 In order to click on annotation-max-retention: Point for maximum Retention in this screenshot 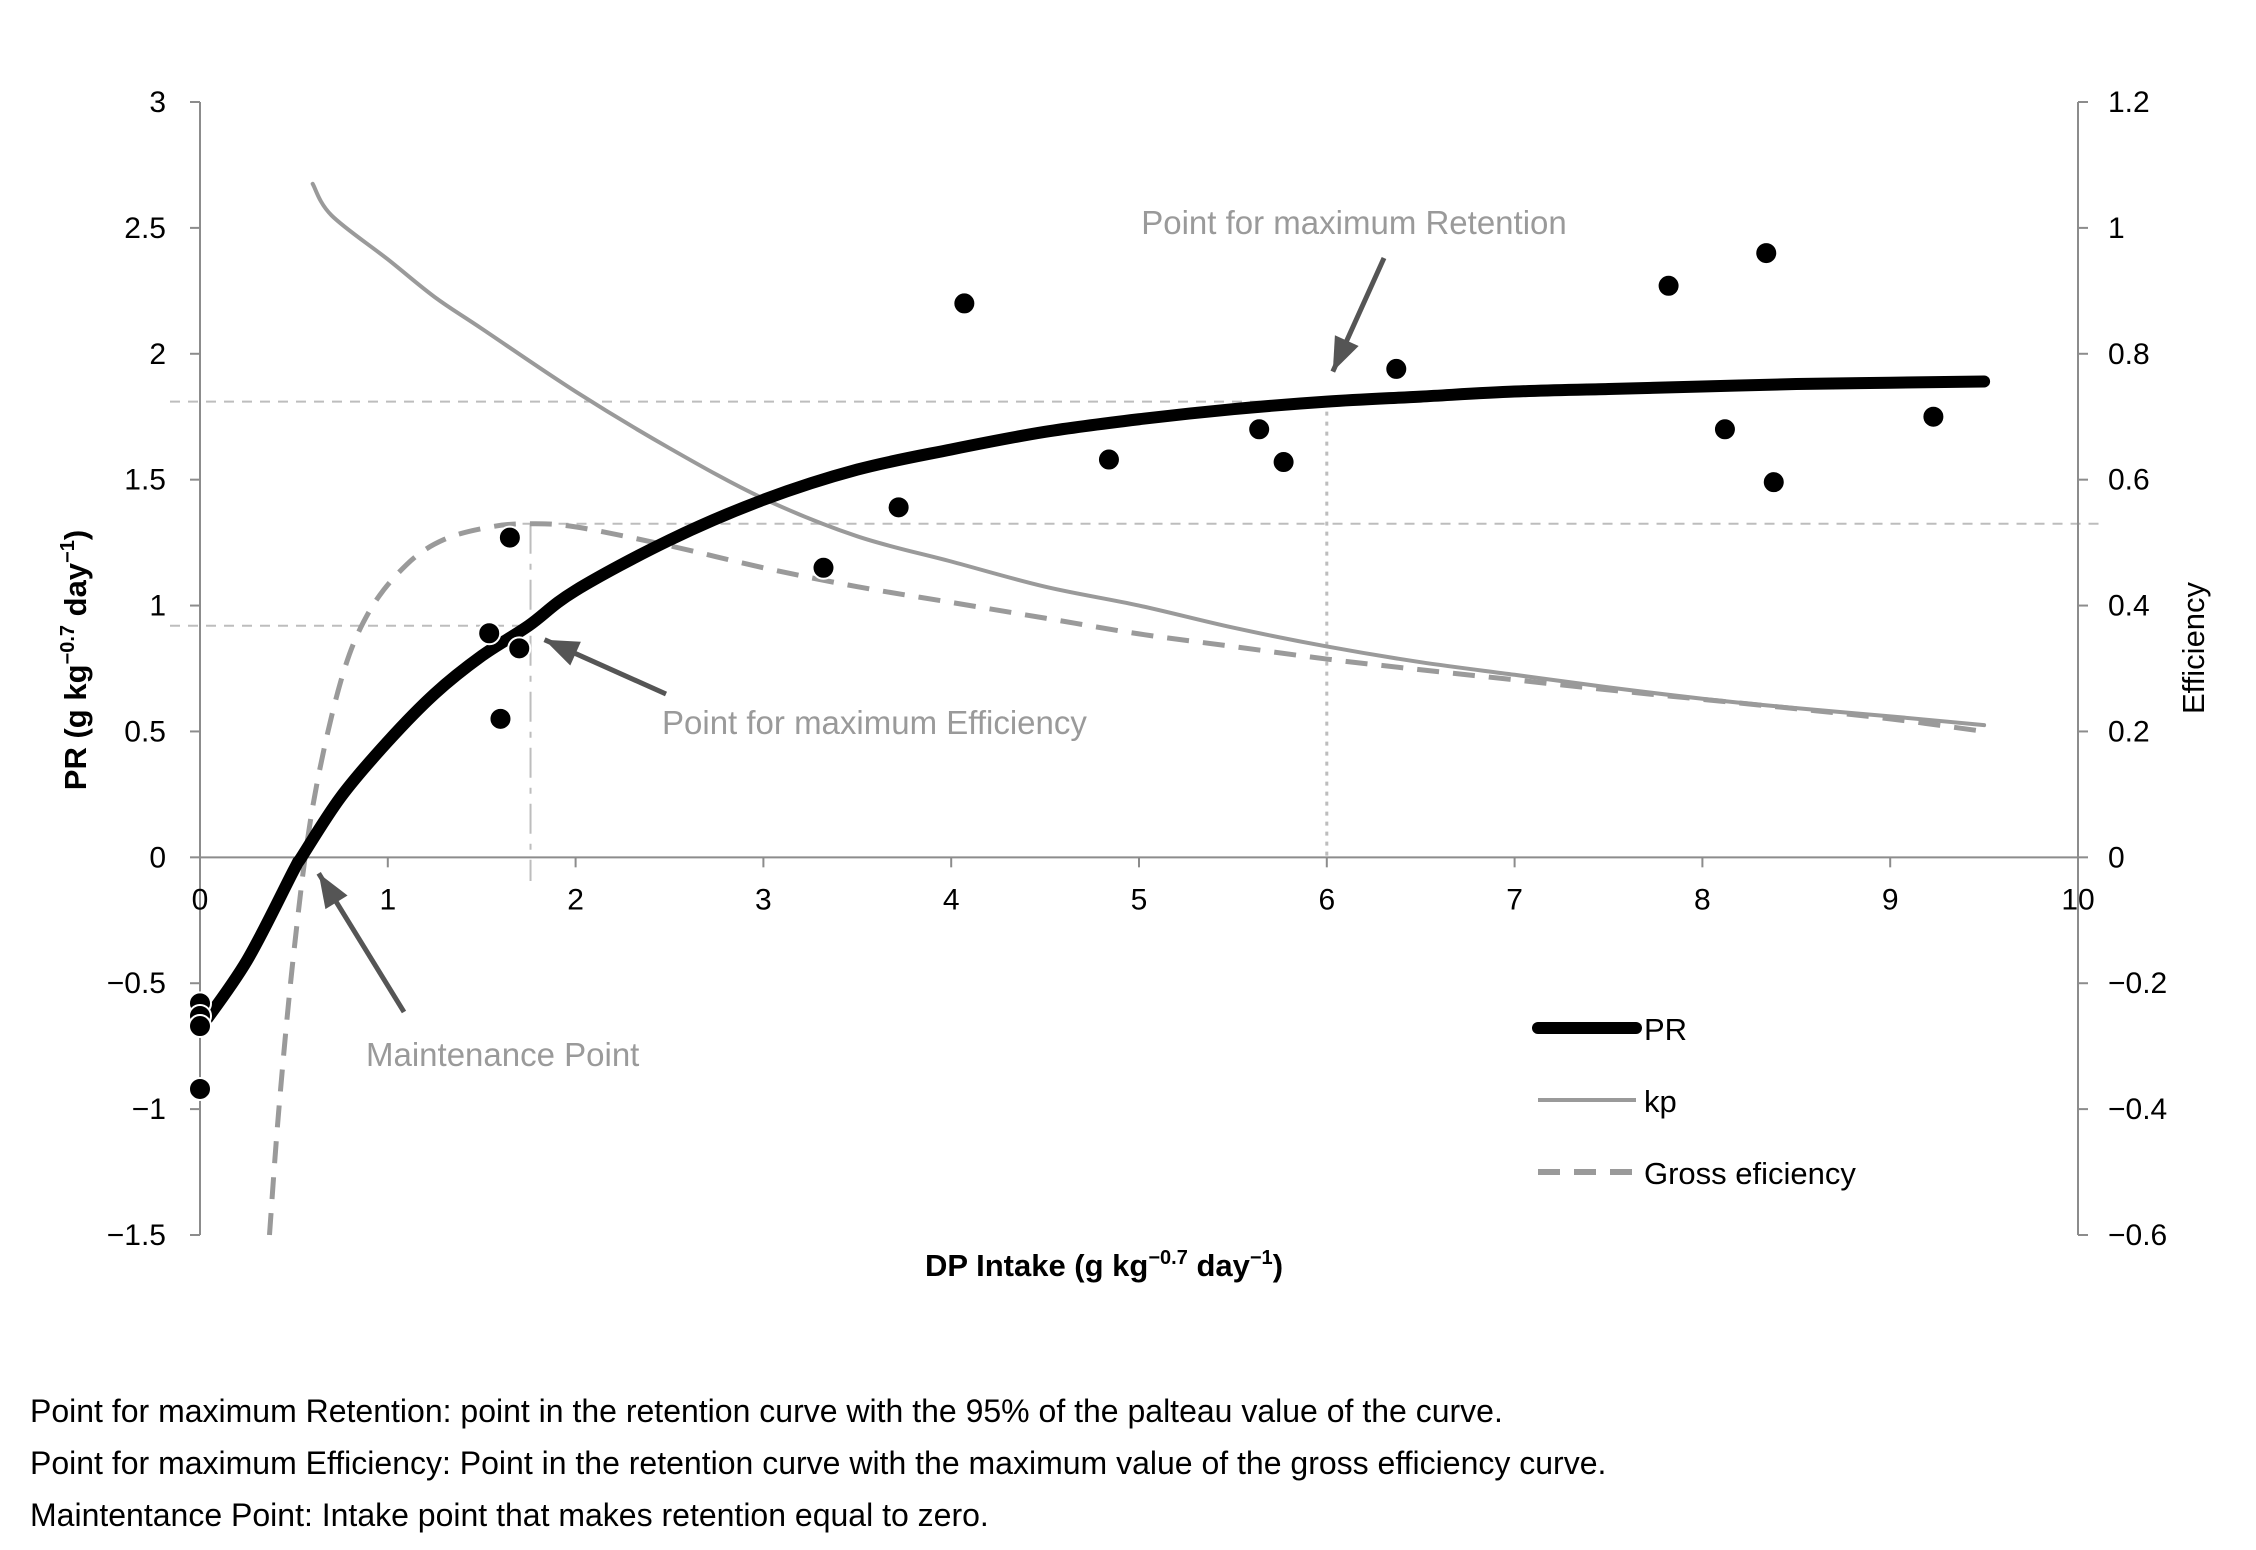, I will do `click(1354, 222)`.